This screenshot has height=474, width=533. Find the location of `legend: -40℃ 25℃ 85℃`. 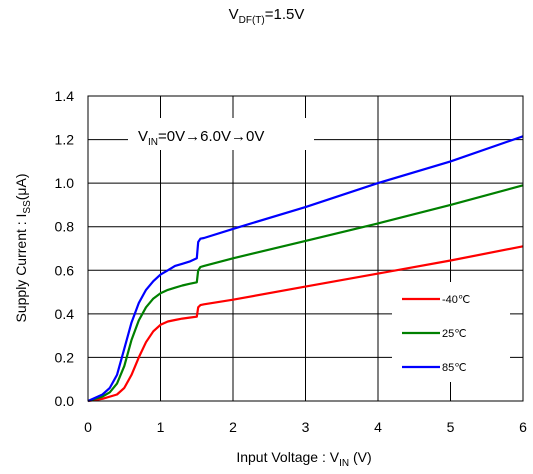

legend: -40℃ 25℃ 85℃ is located at coordinates (436, 334).